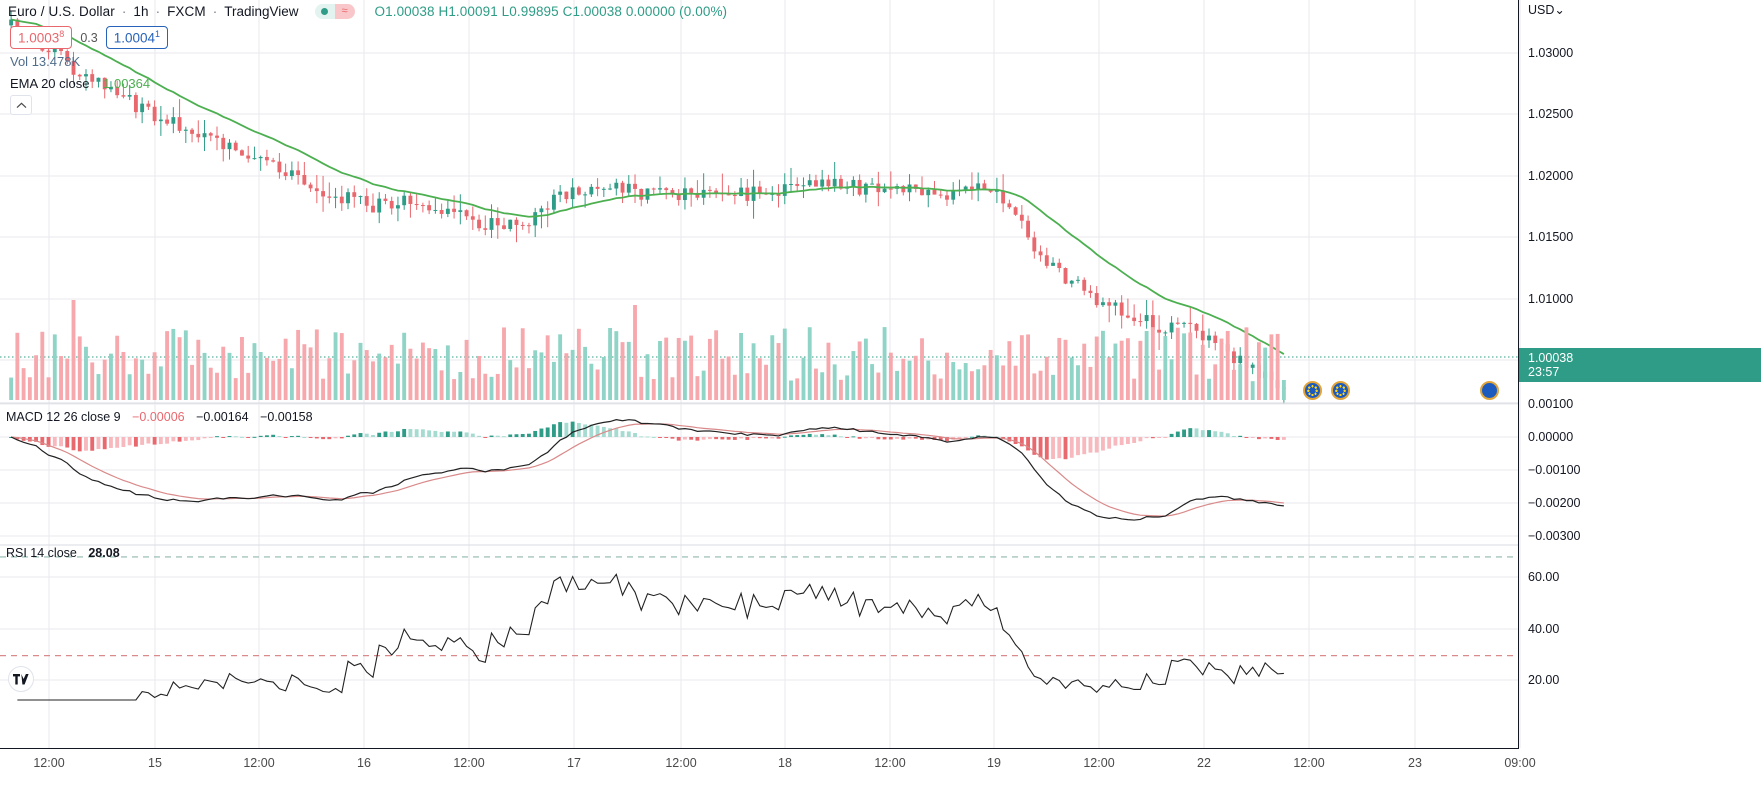  I want to click on macd-value-2: −0.00164, so click(222, 417).